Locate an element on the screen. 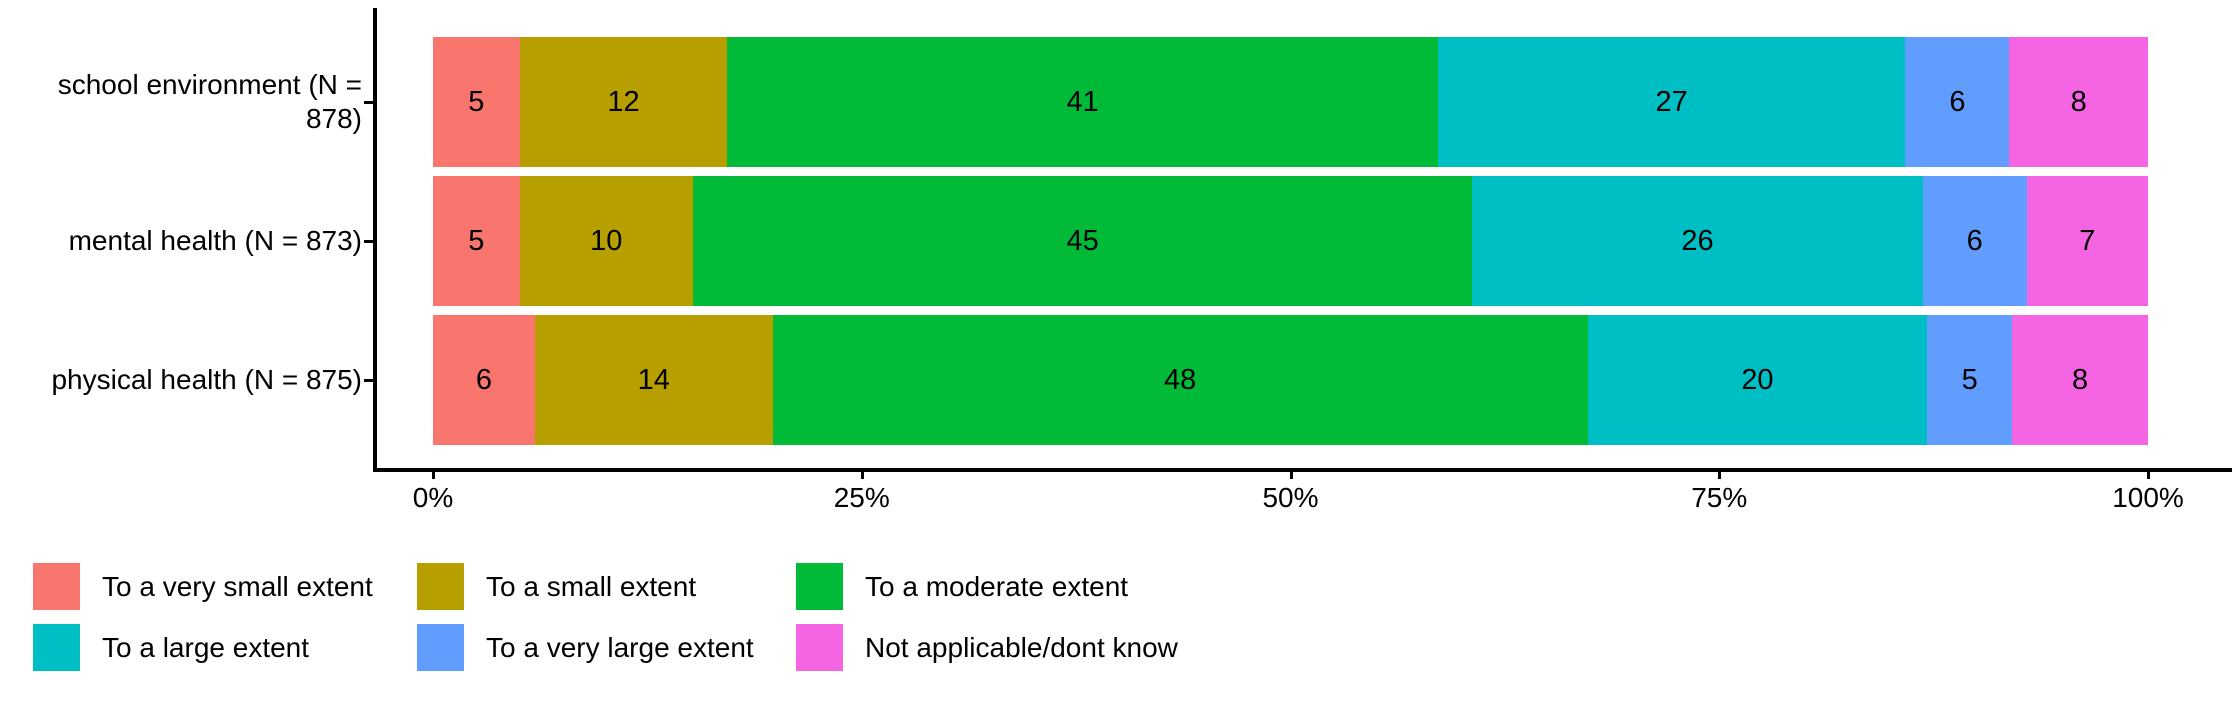 This screenshot has height=707, width=2240. y-axis-label-line: 878) is located at coordinates (333, 118).